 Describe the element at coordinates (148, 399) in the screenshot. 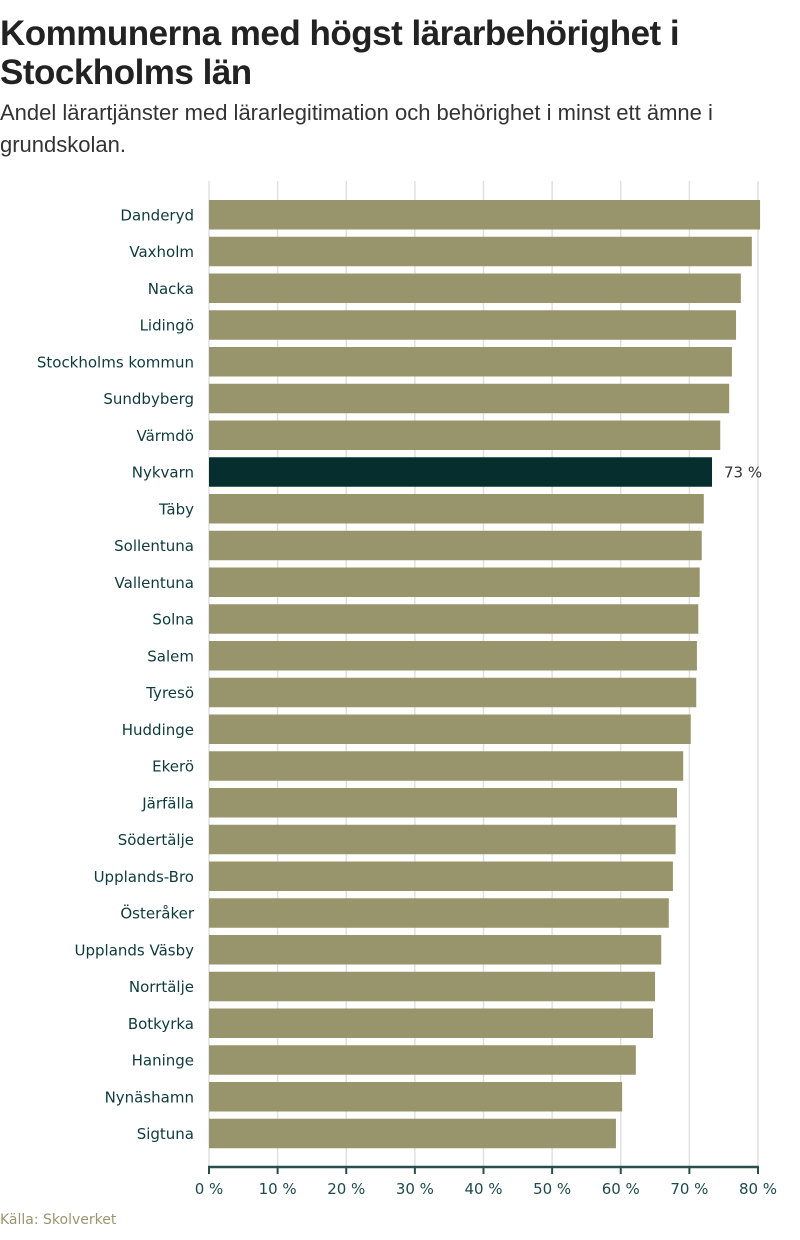

I see `category-label: Sundbyberg` at that location.